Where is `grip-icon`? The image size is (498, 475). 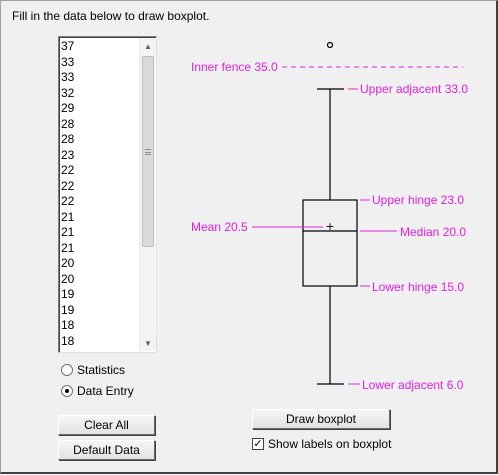 grip-icon is located at coordinates (148, 151).